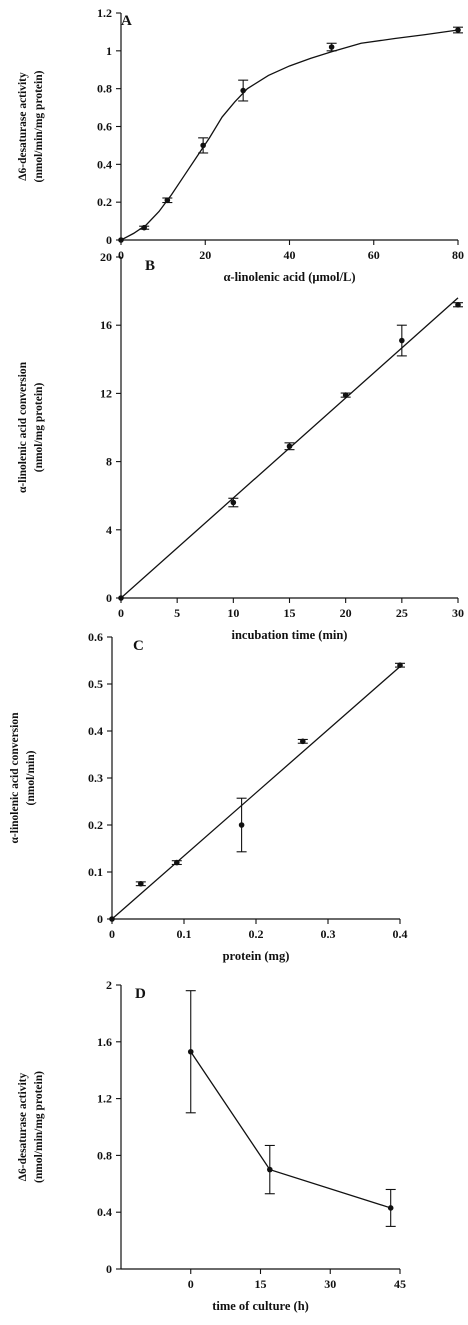 The image size is (468, 1325). I want to click on x-tick-label: 40, so click(290, 255).